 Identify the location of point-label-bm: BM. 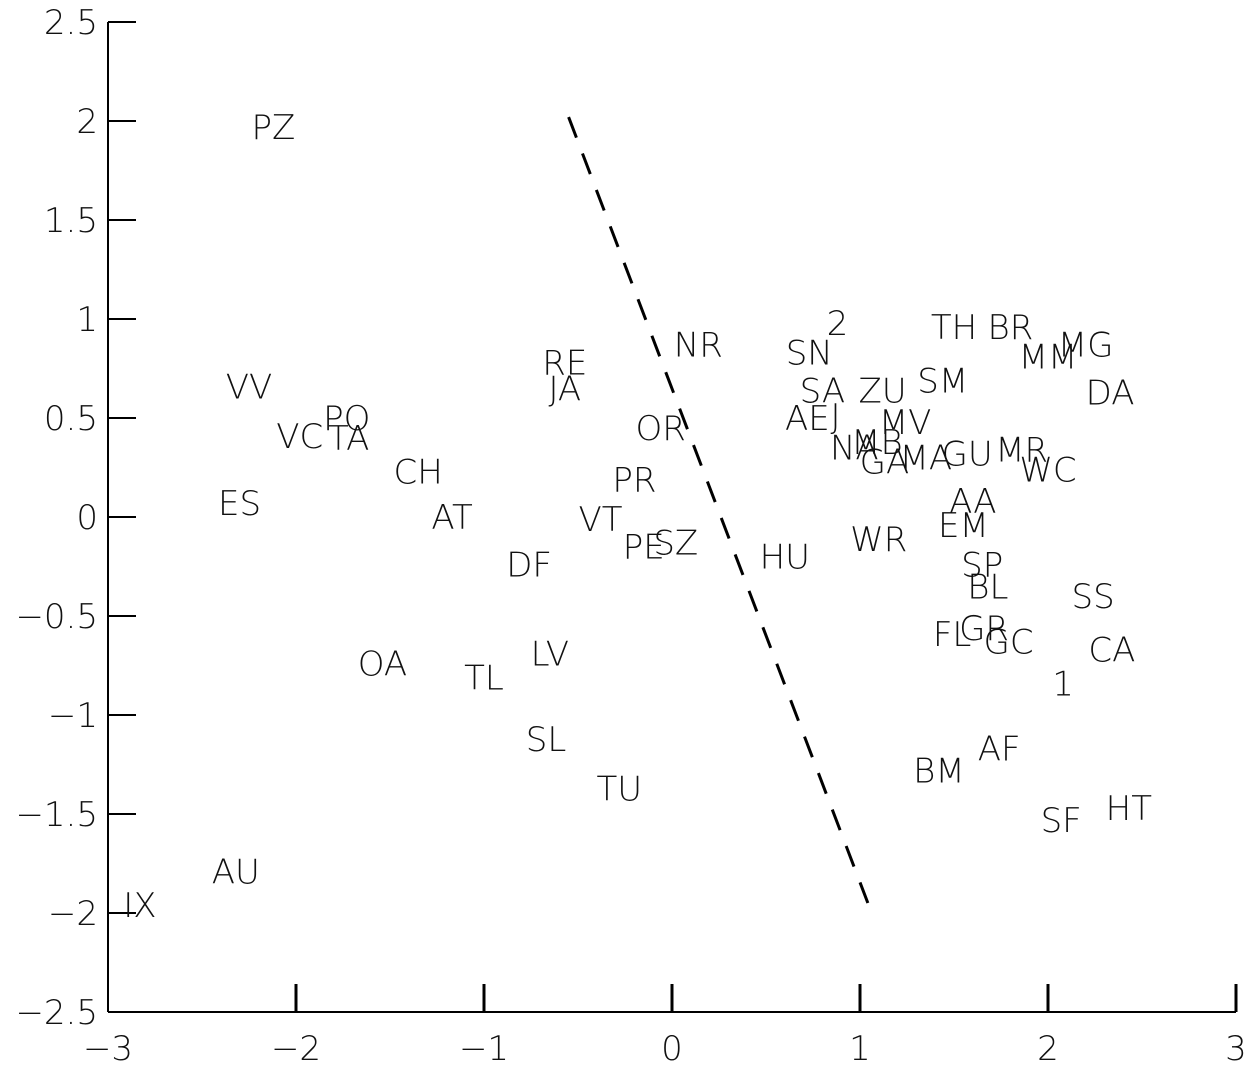
(939, 771).